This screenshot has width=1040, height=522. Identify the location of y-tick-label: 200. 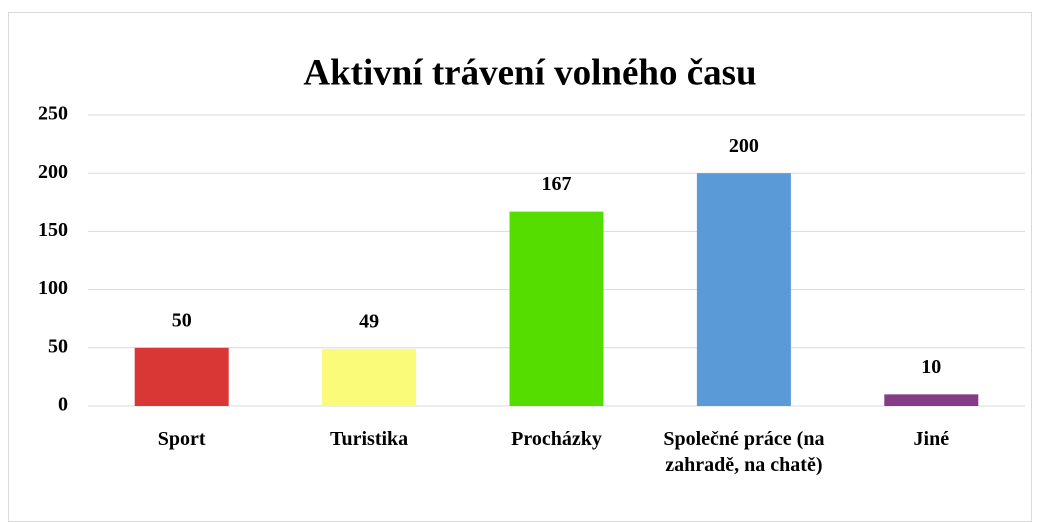
(53, 172).